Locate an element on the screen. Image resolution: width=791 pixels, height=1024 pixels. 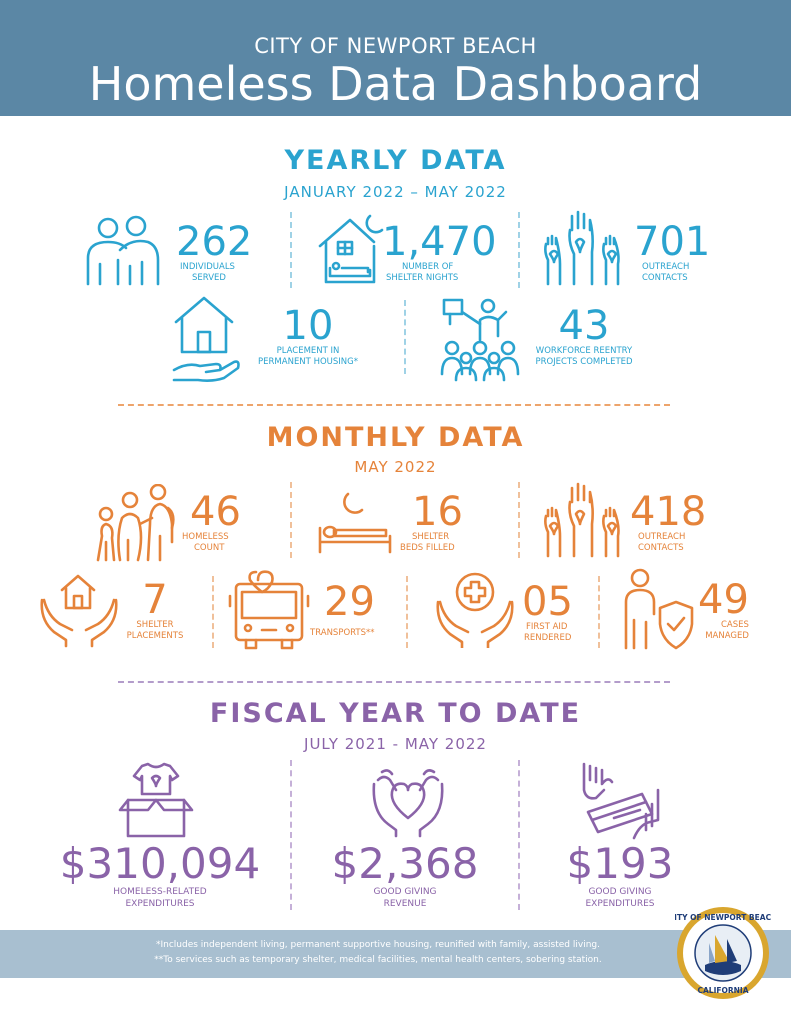
bed-moon-icon is located at coordinates (355, 523).